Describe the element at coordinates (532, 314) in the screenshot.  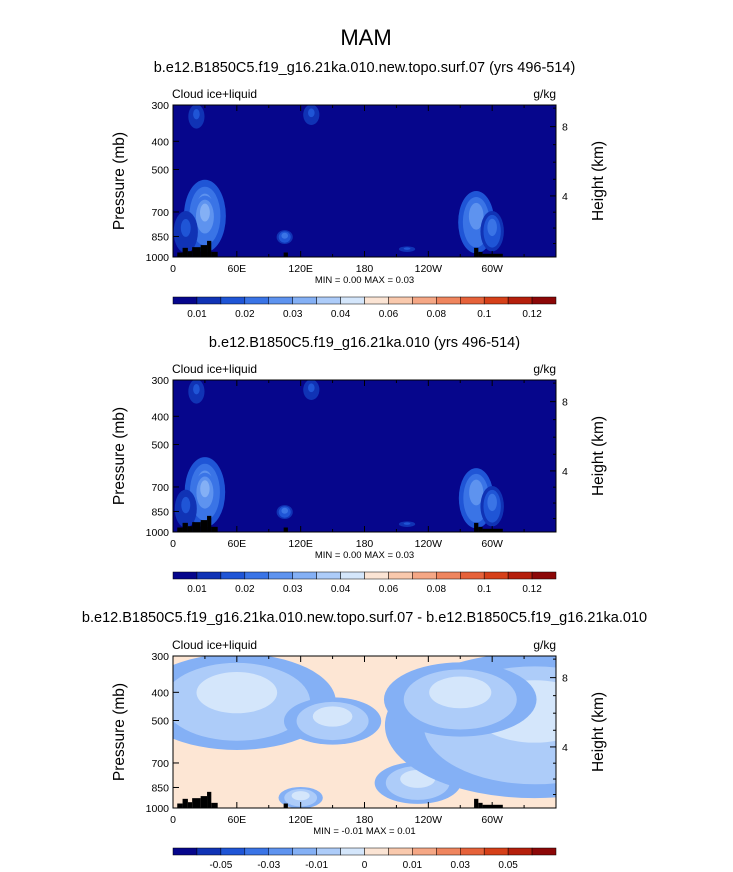
I see `colorbar-label: 0.12` at that location.